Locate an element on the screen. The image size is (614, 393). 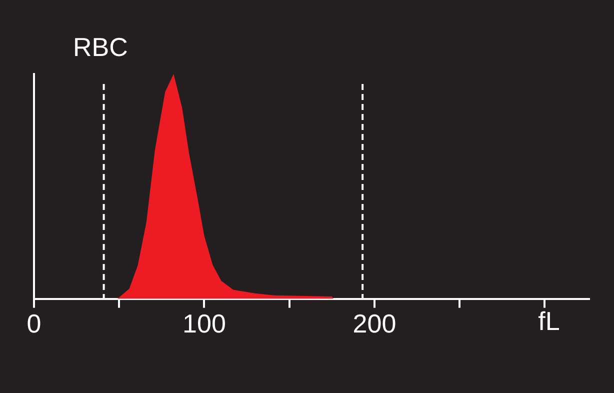
x-tick-label: 100 is located at coordinates (204, 323).